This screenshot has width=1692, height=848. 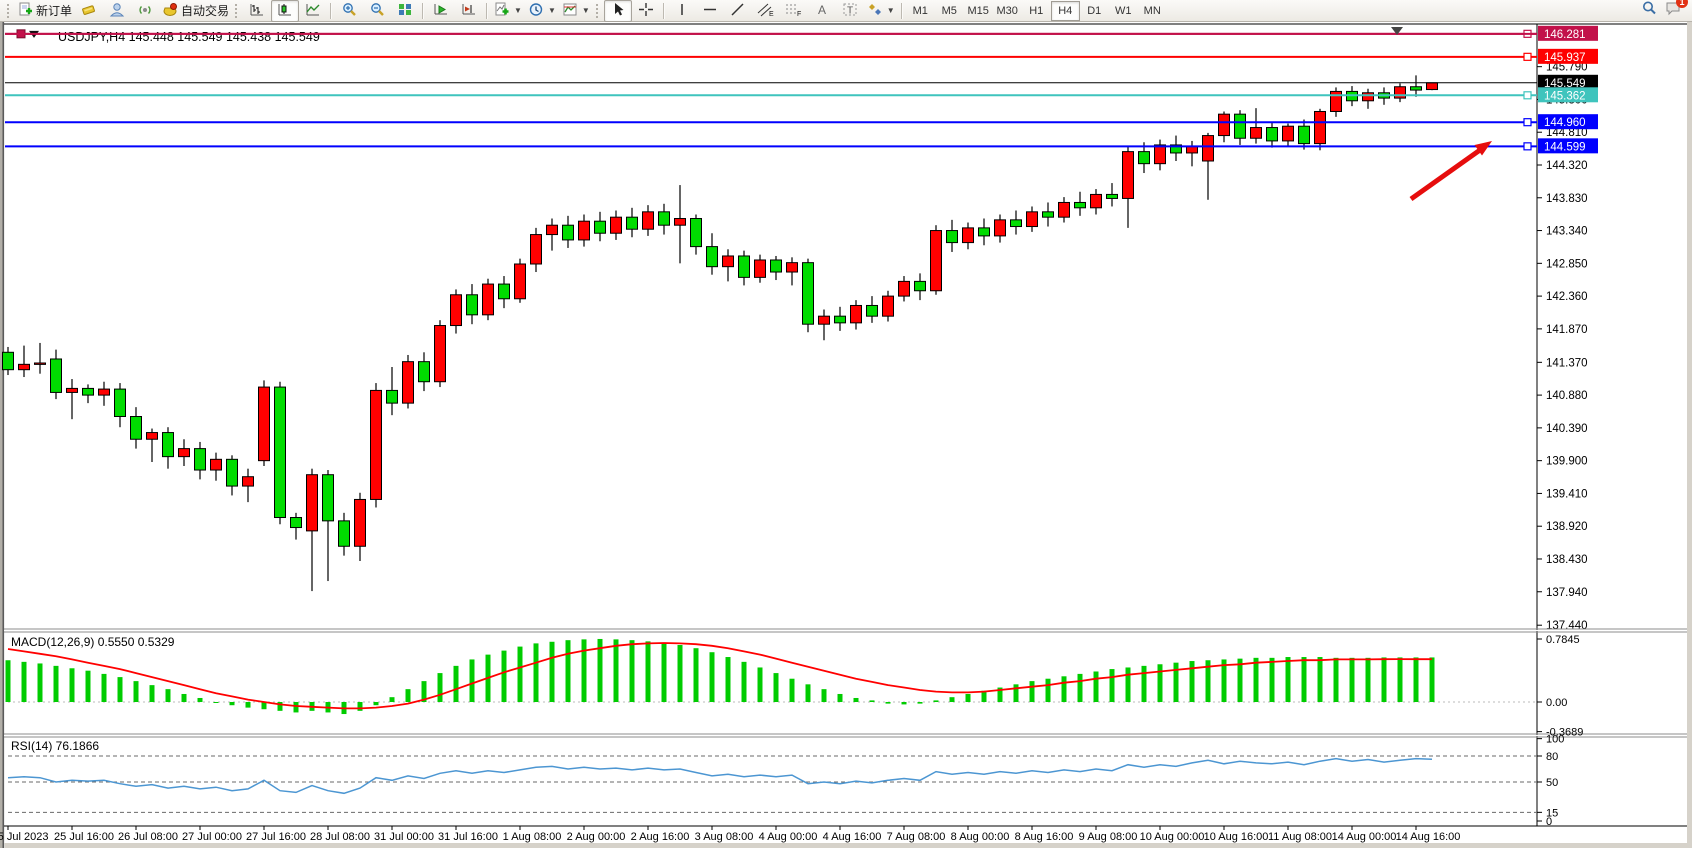 What do you see at coordinates (205, 11) in the screenshot?
I see `auto-trading-label: 自动交易` at bounding box center [205, 11].